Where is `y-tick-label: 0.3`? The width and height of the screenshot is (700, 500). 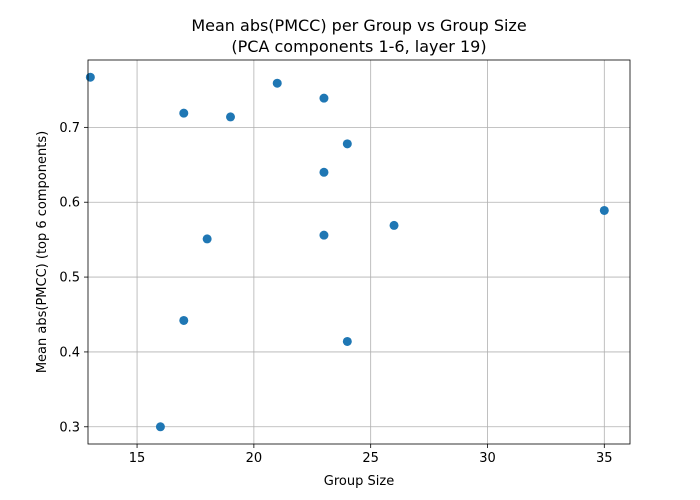 y-tick-label: 0.3 is located at coordinates (69, 427).